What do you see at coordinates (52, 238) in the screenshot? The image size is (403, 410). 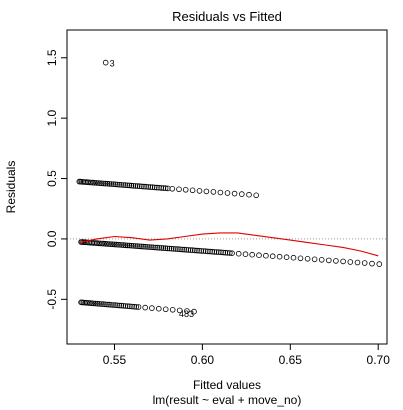 I see `y-tick-label: 0.0` at bounding box center [52, 238].